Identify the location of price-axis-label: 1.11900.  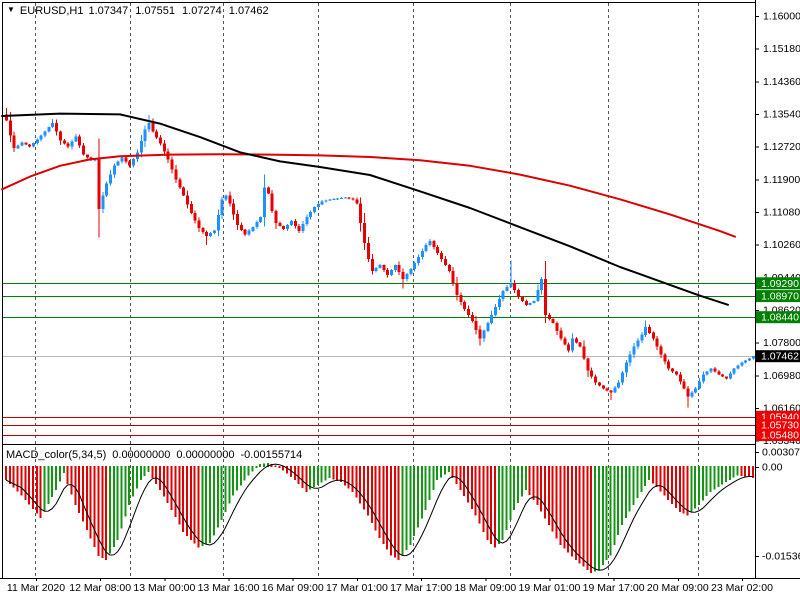
(781, 180).